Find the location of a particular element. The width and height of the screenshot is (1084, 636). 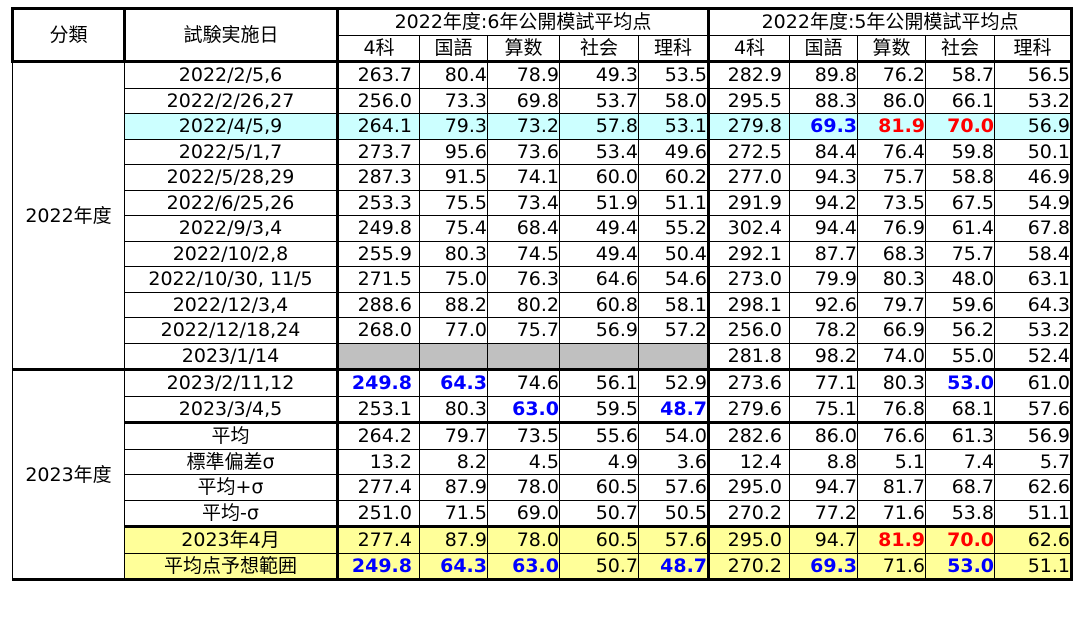

score-cell: 48.7 is located at coordinates (673, 566).